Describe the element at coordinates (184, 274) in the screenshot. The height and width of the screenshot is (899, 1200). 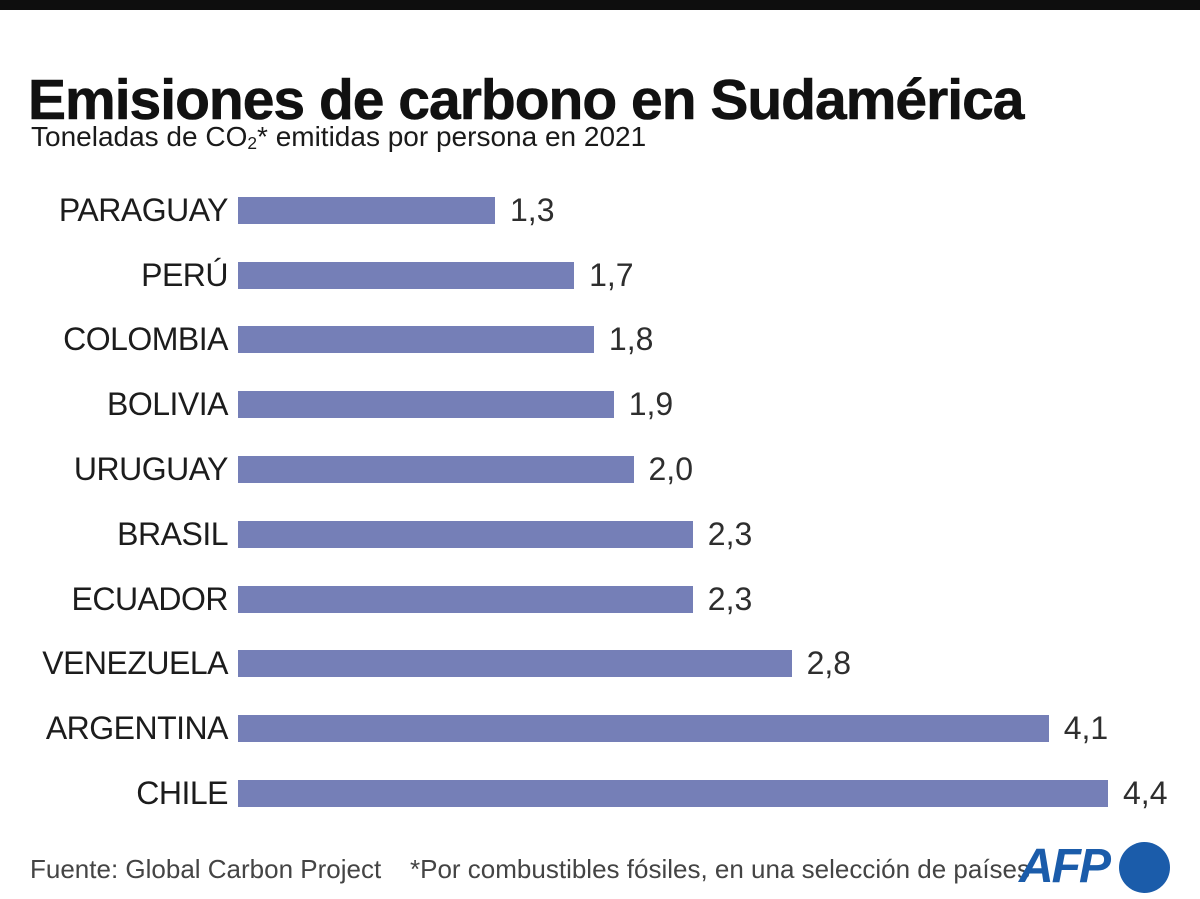
I see `country-label: PERÚ` at that location.